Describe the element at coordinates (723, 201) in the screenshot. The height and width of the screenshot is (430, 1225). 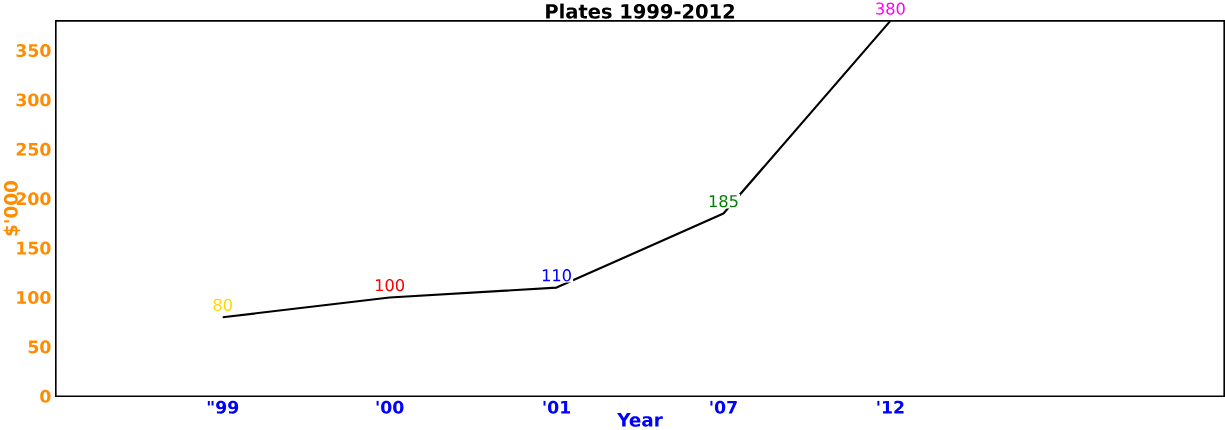
I see `data-label: 185` at that location.